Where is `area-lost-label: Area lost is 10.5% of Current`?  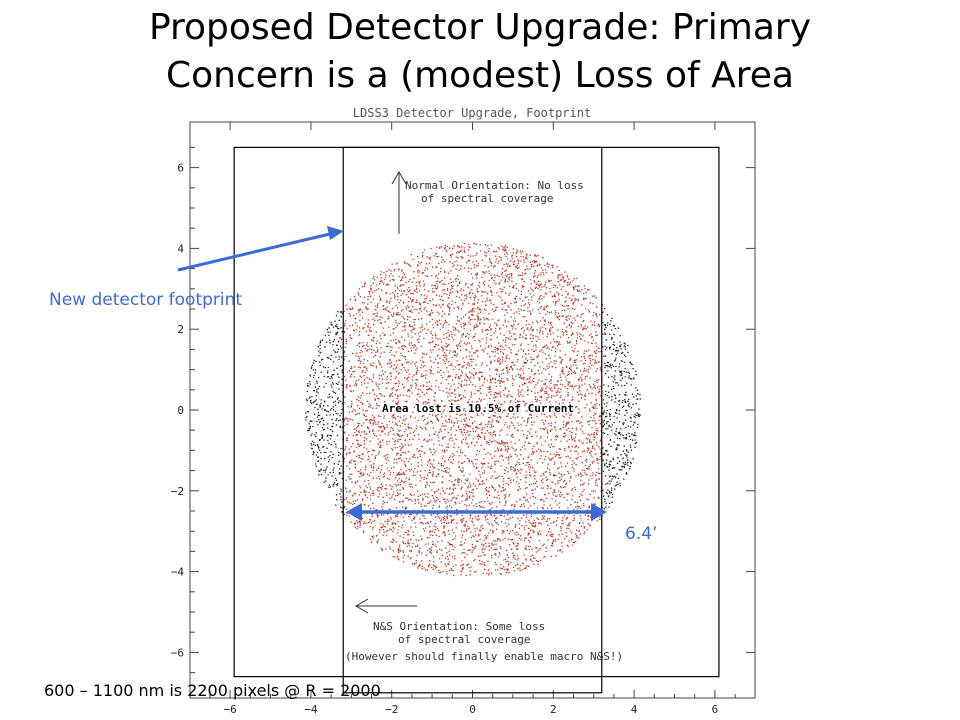
area-lost-label: Area lost is 10.5% of Current is located at coordinates (478, 408).